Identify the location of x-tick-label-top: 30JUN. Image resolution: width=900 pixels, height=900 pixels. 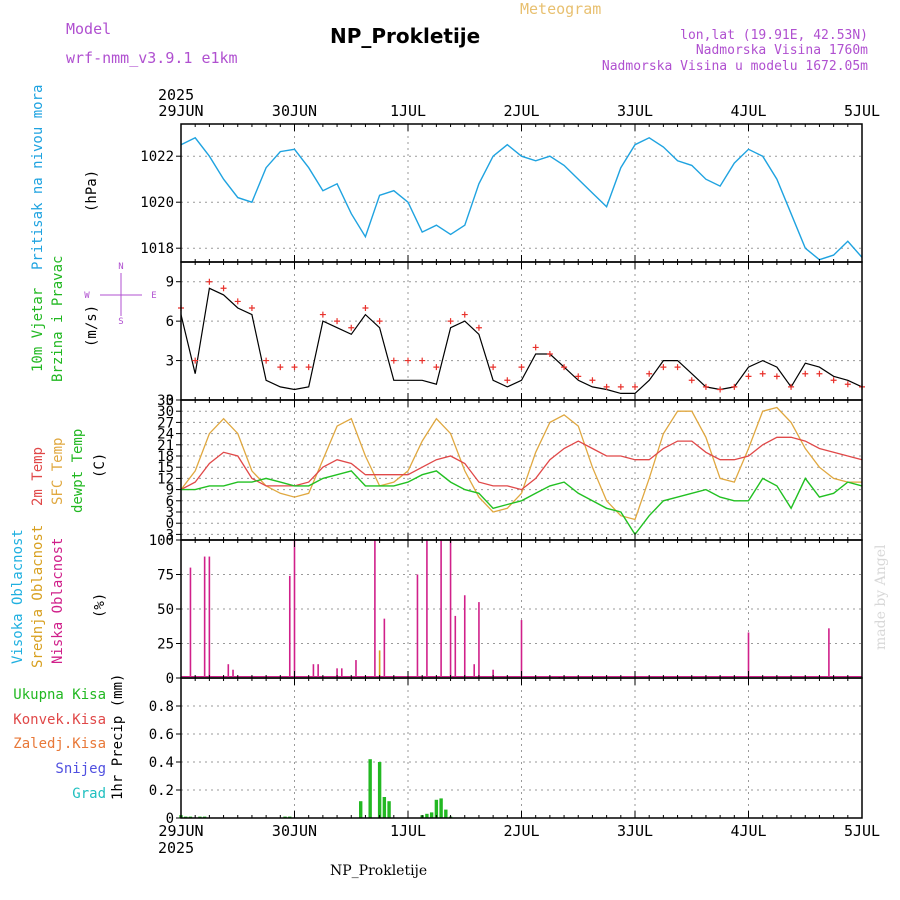
(294, 111).